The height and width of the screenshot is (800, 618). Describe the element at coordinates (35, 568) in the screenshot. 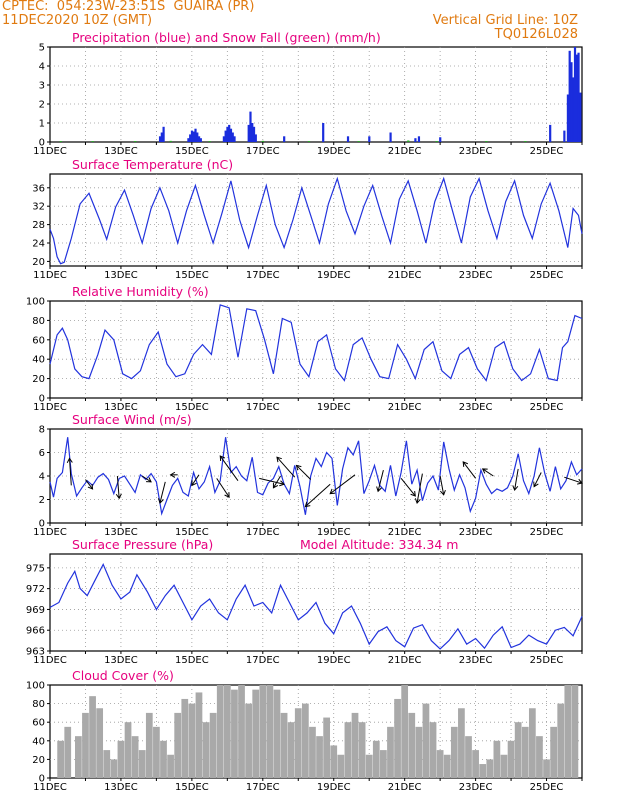

I see `y-tick-label: 975` at that location.